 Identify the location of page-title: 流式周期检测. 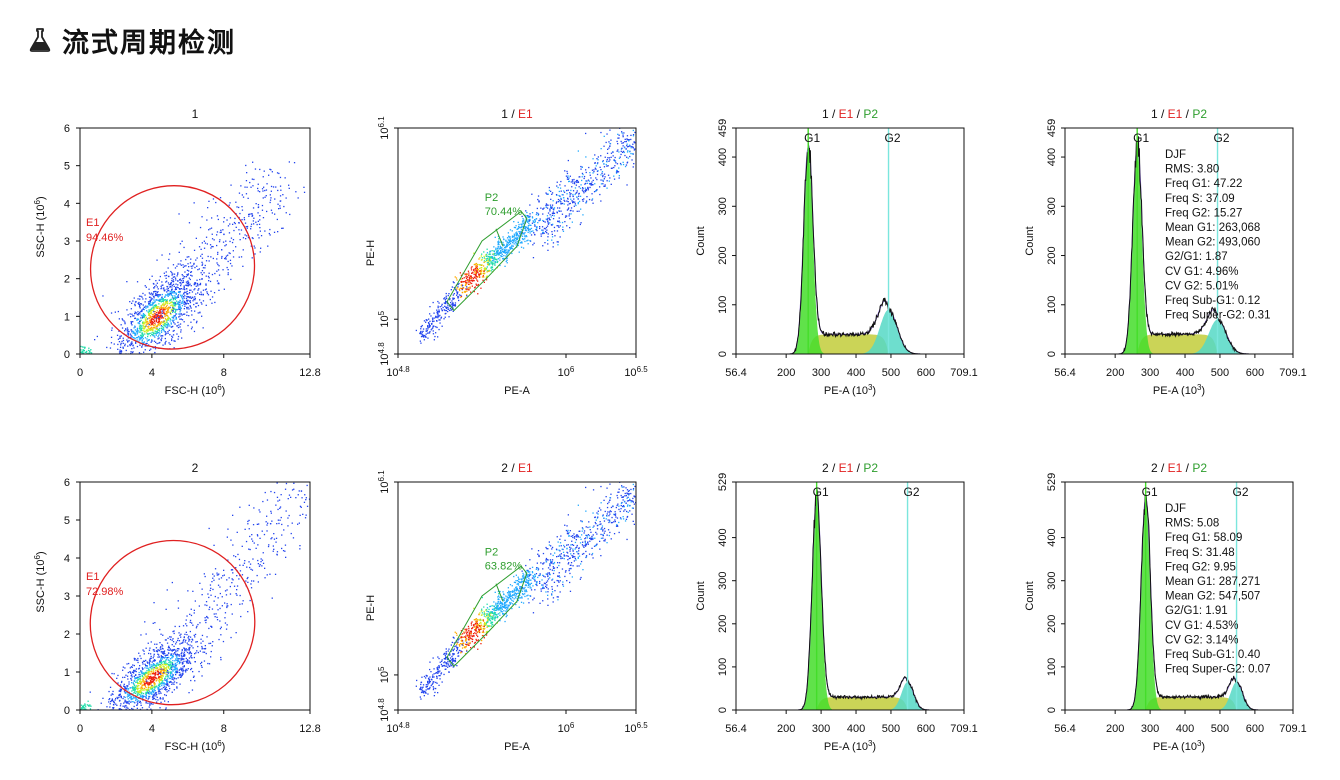
(132, 40).